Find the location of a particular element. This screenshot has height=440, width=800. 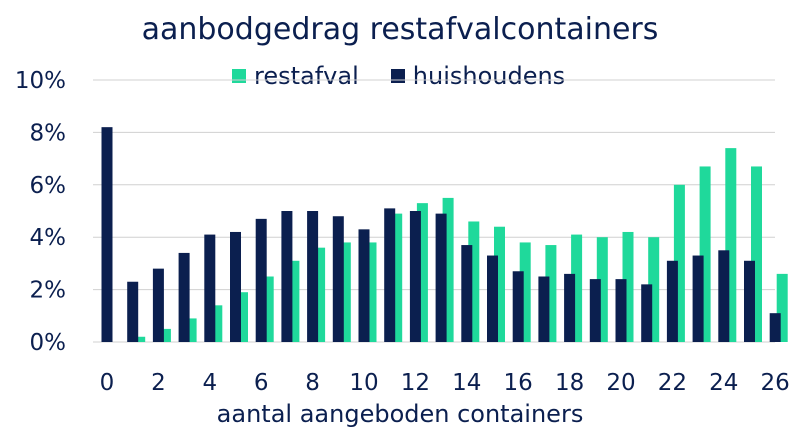

y-tick-label: 2% is located at coordinates (48, 291).